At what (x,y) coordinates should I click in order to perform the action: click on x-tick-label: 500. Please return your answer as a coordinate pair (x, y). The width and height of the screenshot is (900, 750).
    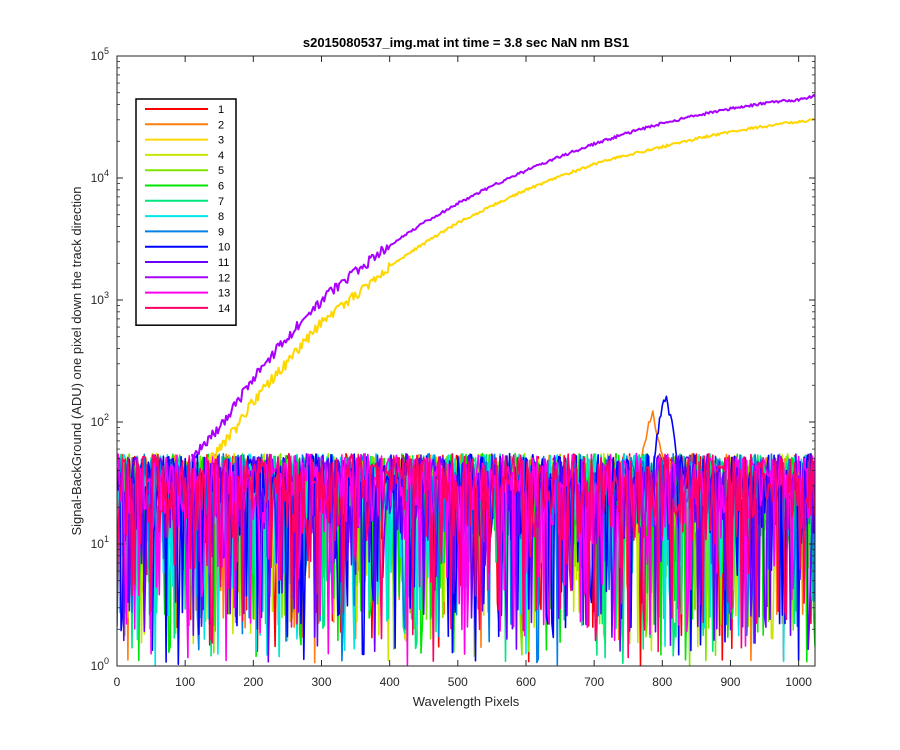
    Looking at the image, I should click on (458, 682).